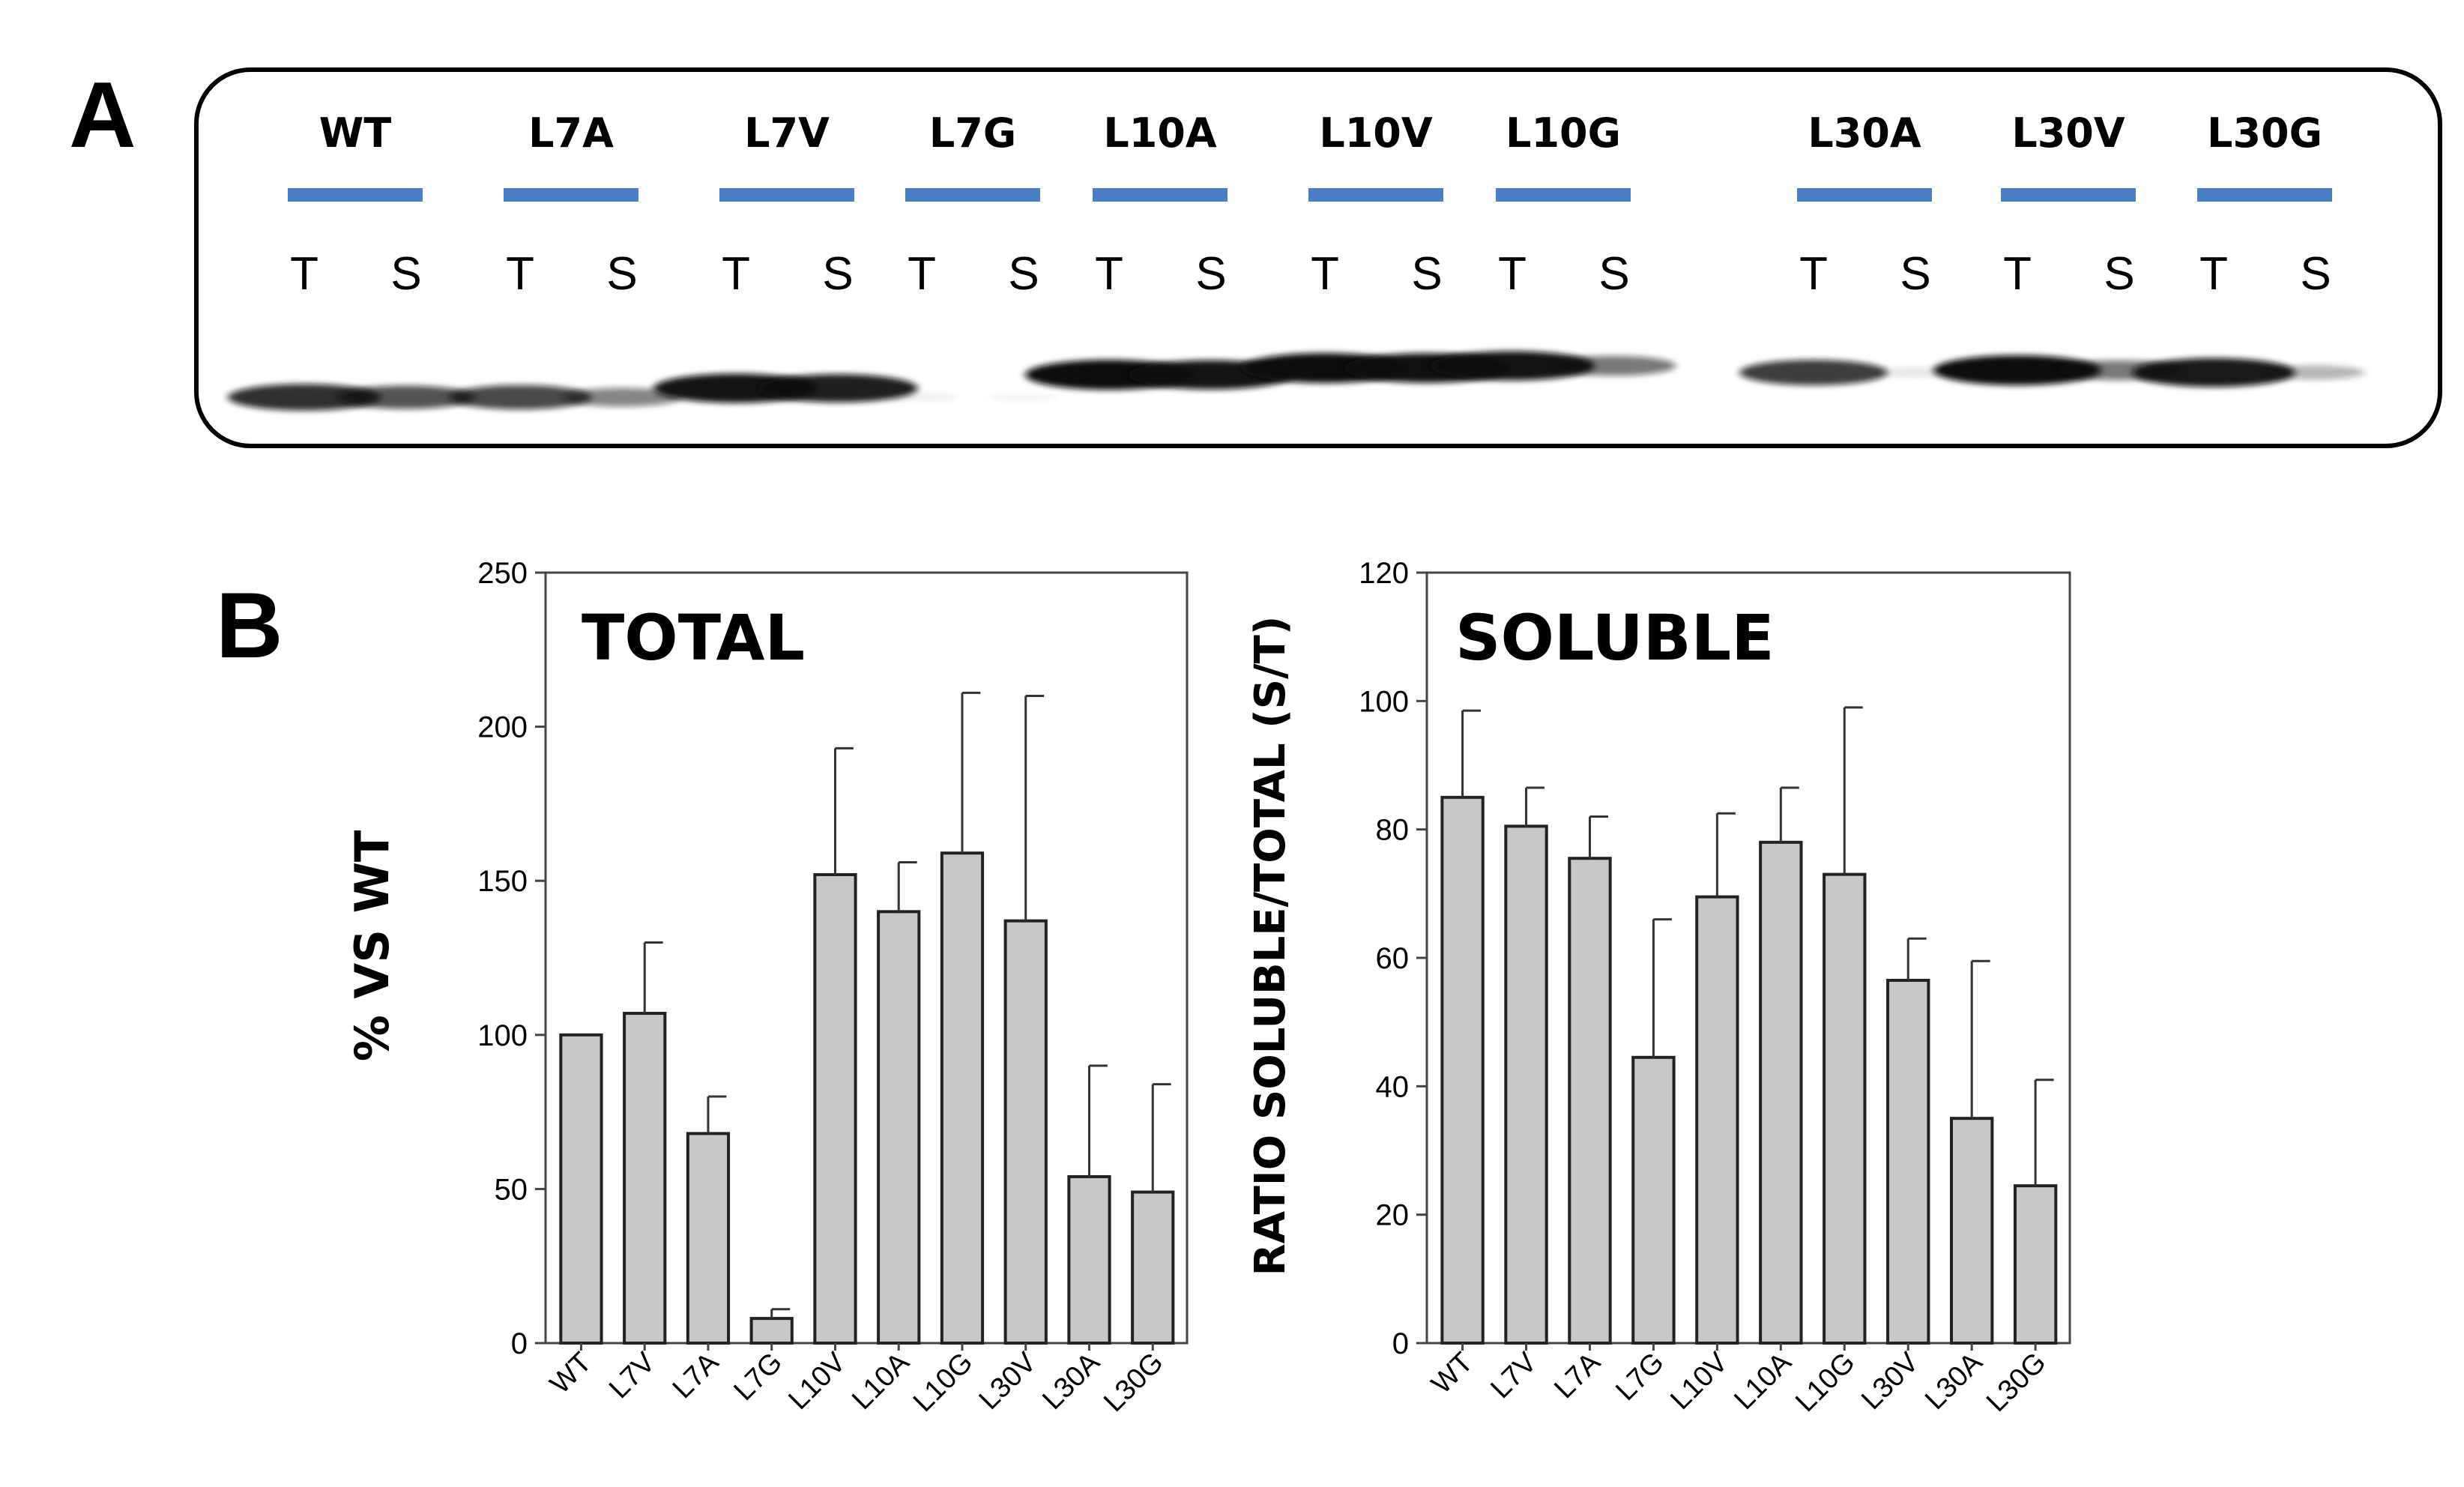 The width and height of the screenshot is (2464, 1487). Describe the element at coordinates (2068, 133) in the screenshot. I see `lane-name: L30V` at that location.